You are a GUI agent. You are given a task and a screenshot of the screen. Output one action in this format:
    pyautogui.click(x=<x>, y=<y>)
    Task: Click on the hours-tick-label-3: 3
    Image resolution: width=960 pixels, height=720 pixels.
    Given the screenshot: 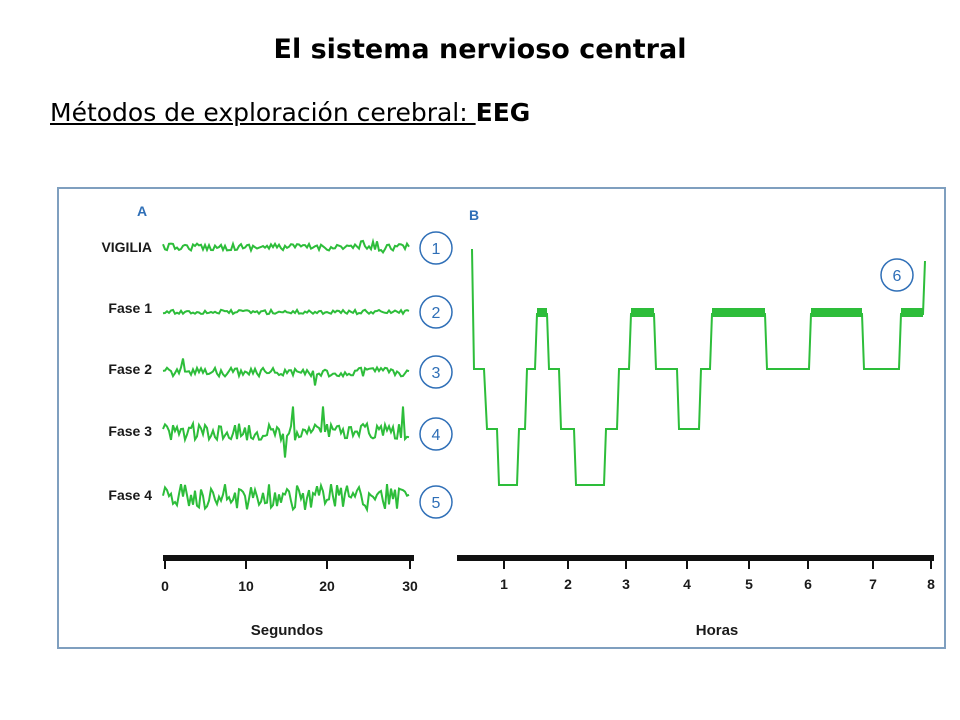 What is the action you would take?
    pyautogui.click(x=626, y=584)
    